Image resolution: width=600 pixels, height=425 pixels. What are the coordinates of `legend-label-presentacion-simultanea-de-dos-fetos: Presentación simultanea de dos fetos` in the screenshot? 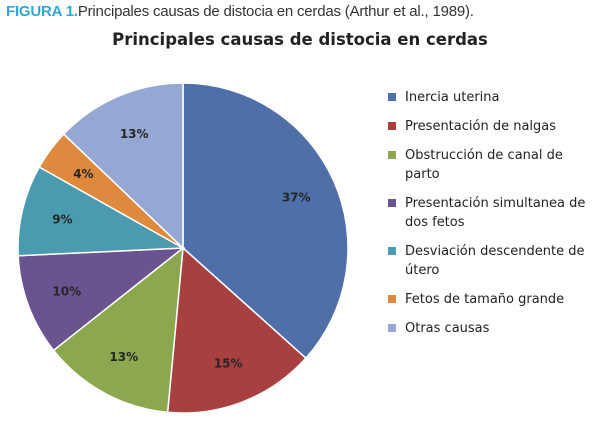 It's located at (495, 213).